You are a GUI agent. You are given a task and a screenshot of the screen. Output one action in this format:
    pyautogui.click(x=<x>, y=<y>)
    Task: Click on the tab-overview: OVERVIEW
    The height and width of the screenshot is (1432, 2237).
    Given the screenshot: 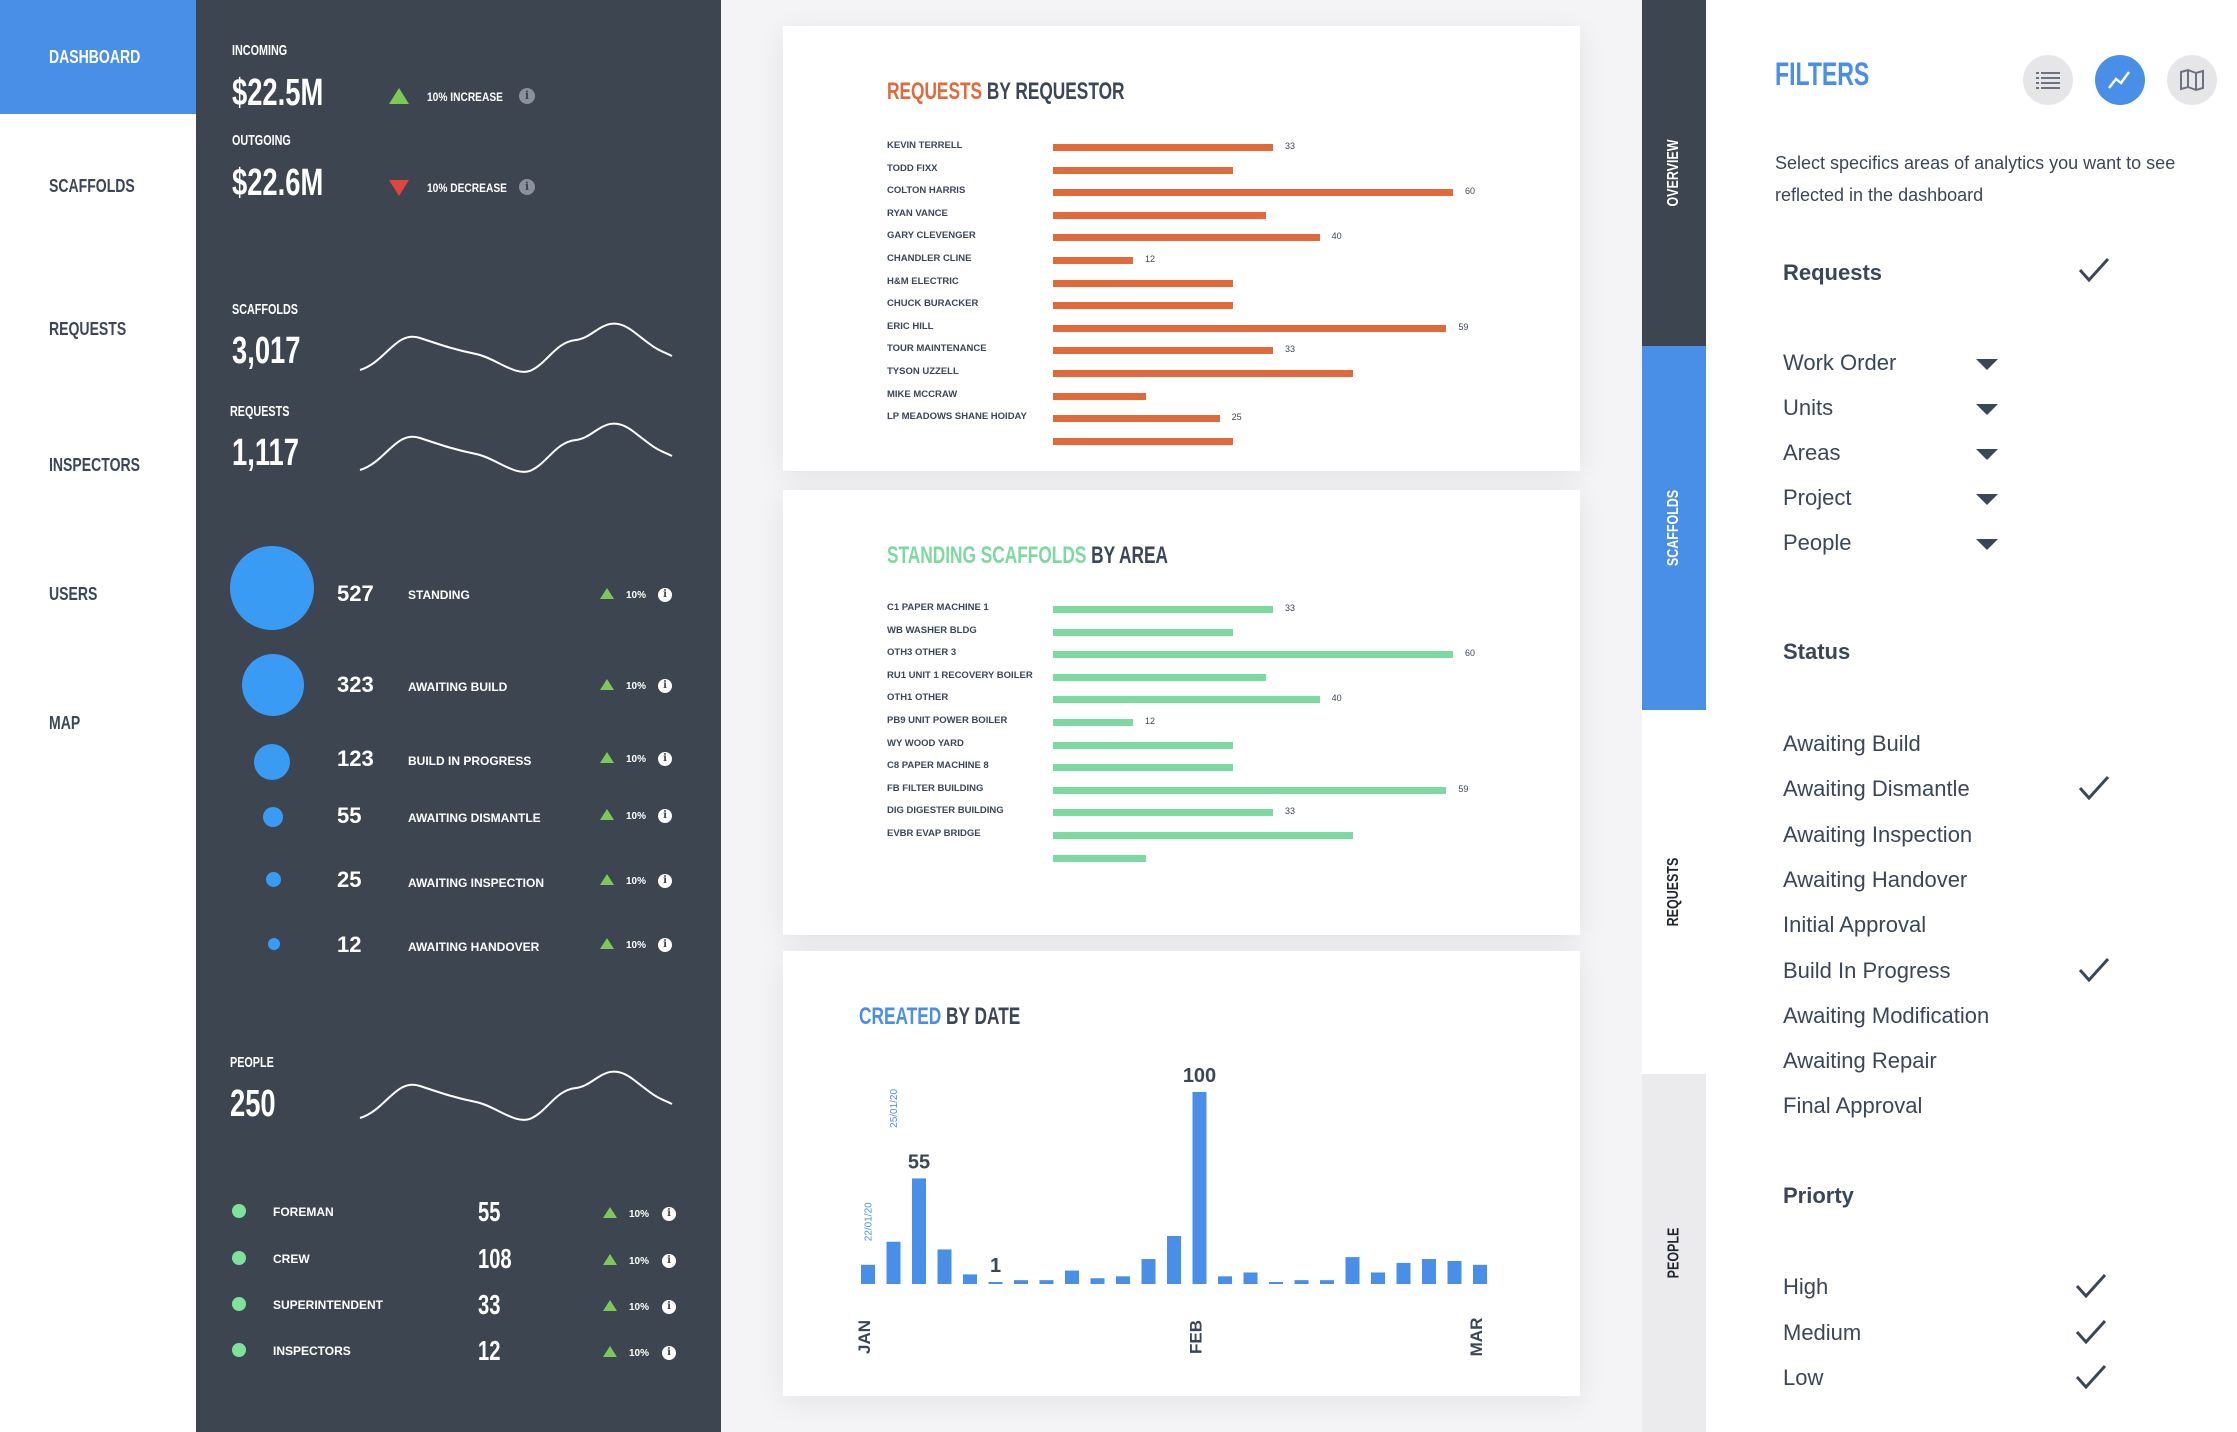 What is the action you would take?
    pyautogui.click(x=1674, y=173)
    